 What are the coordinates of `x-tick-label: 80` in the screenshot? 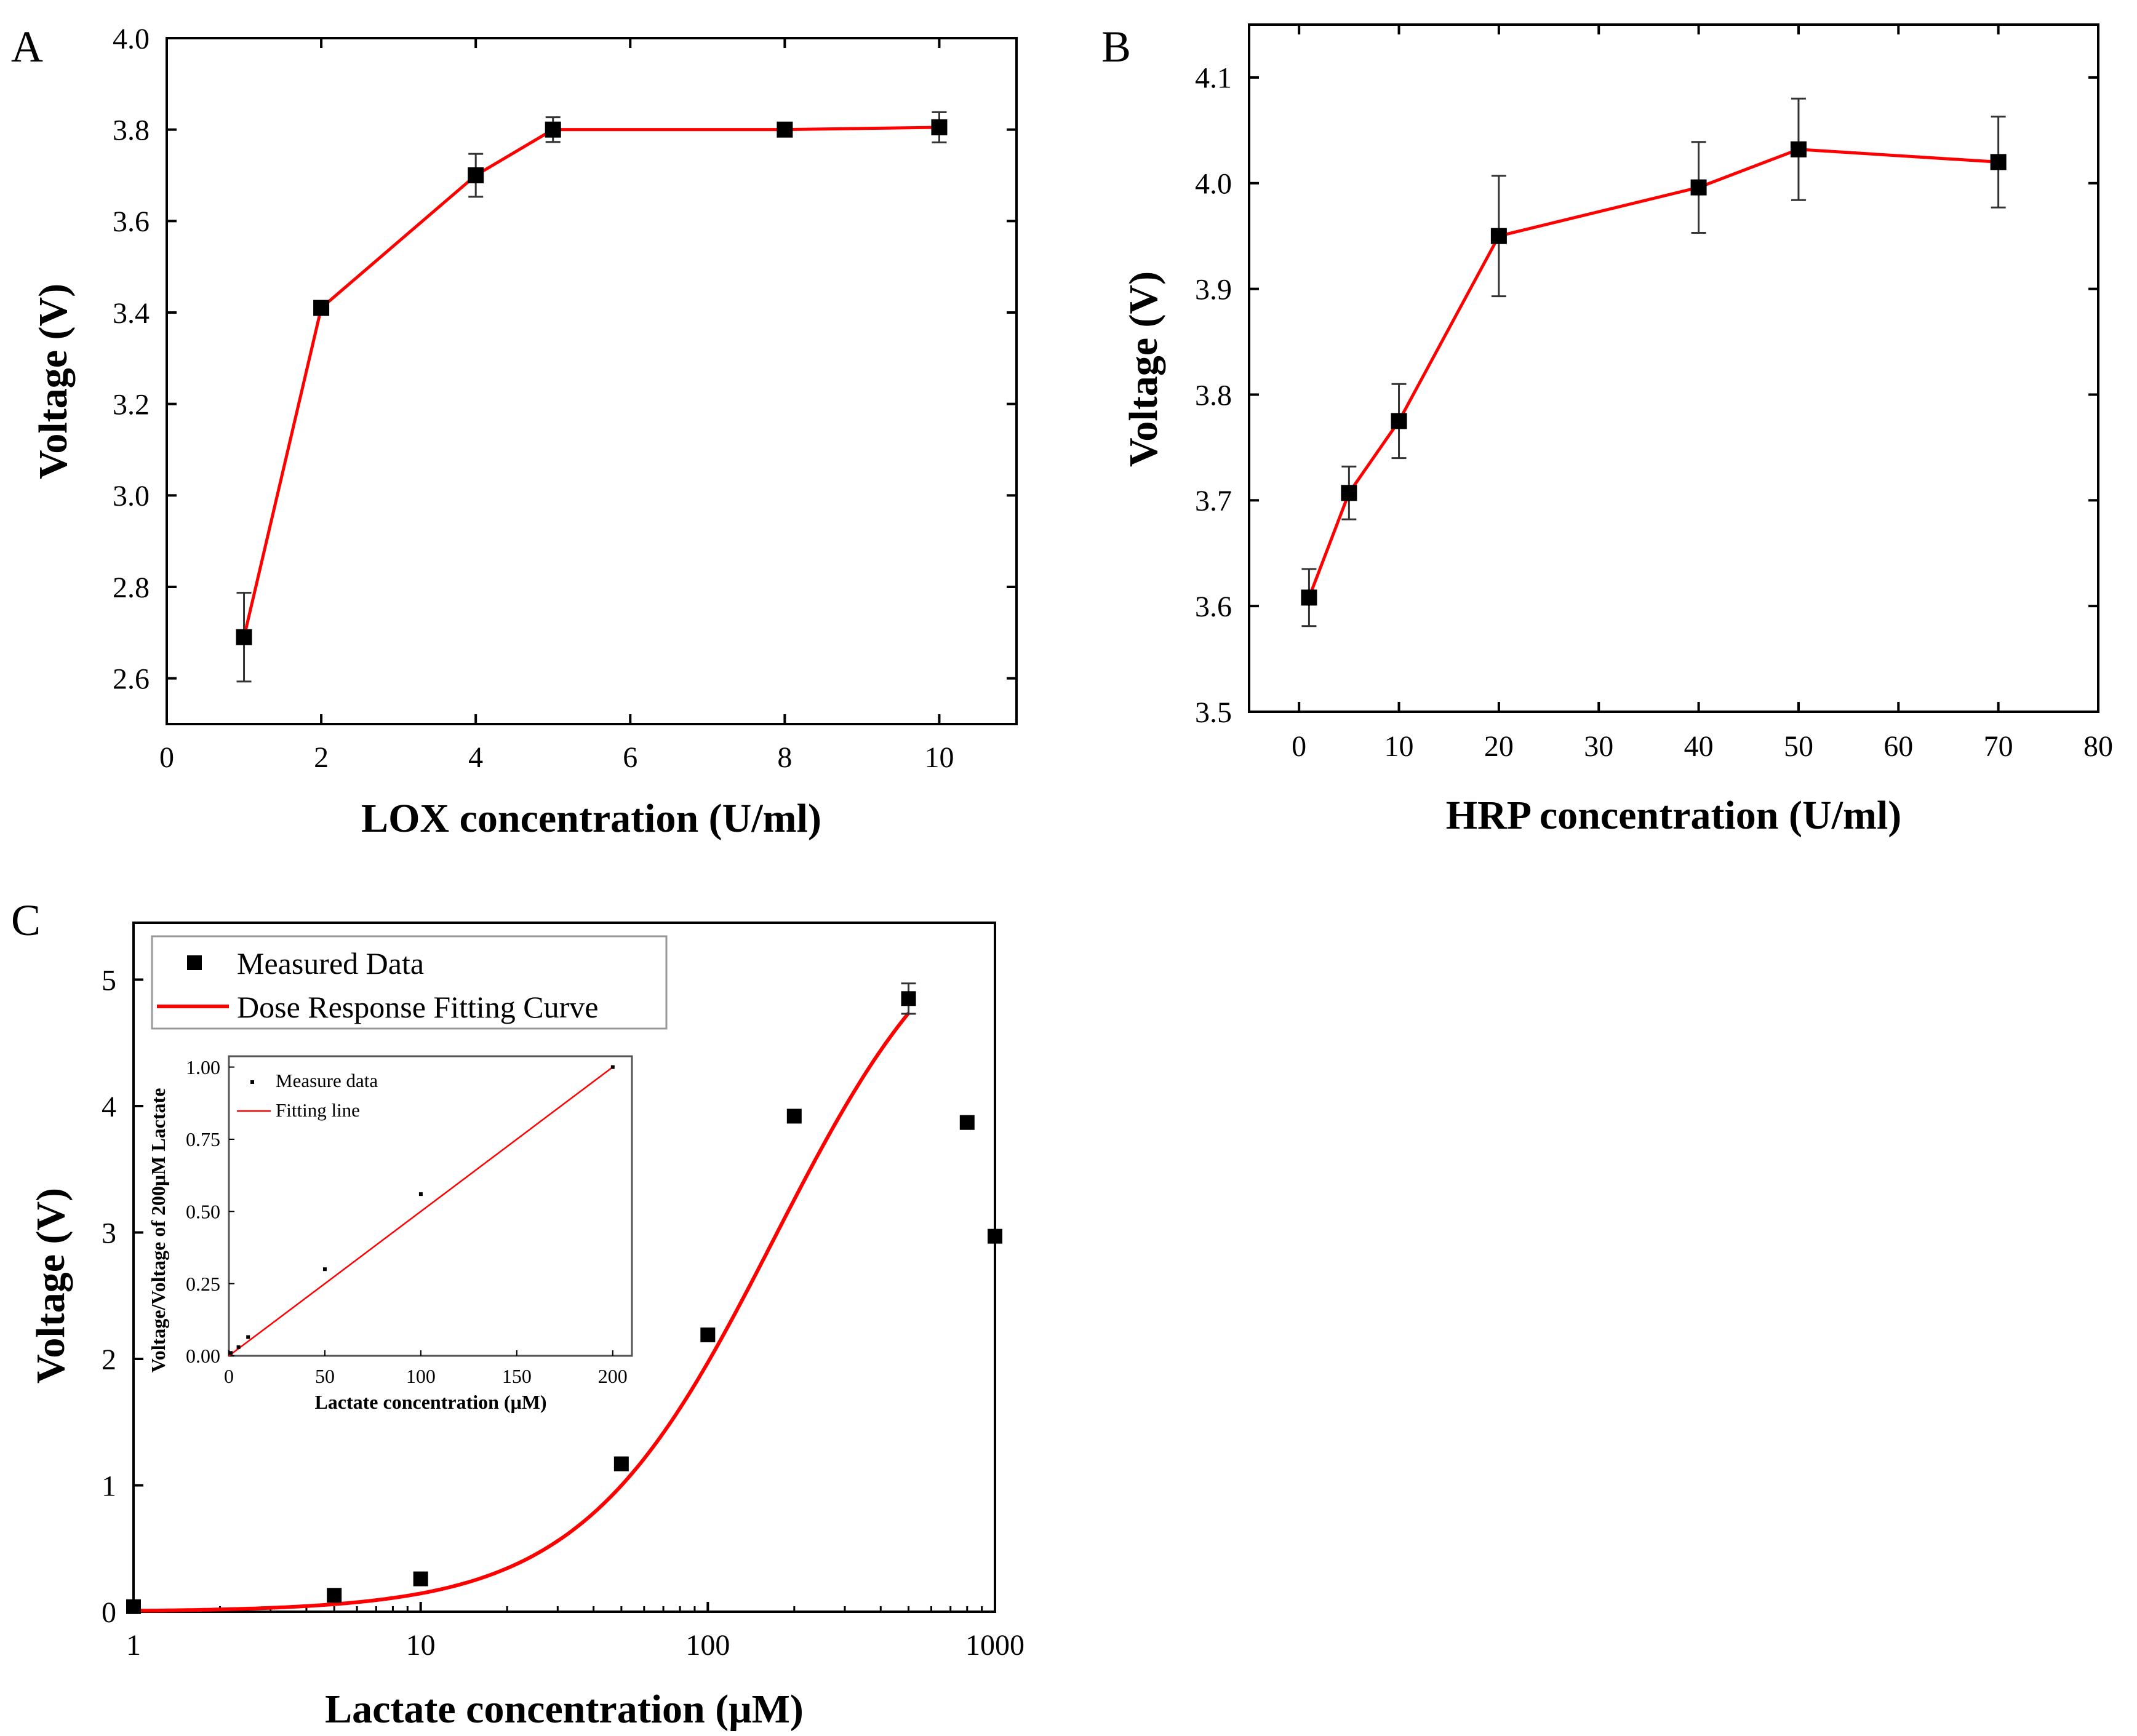 It's located at (2098, 746).